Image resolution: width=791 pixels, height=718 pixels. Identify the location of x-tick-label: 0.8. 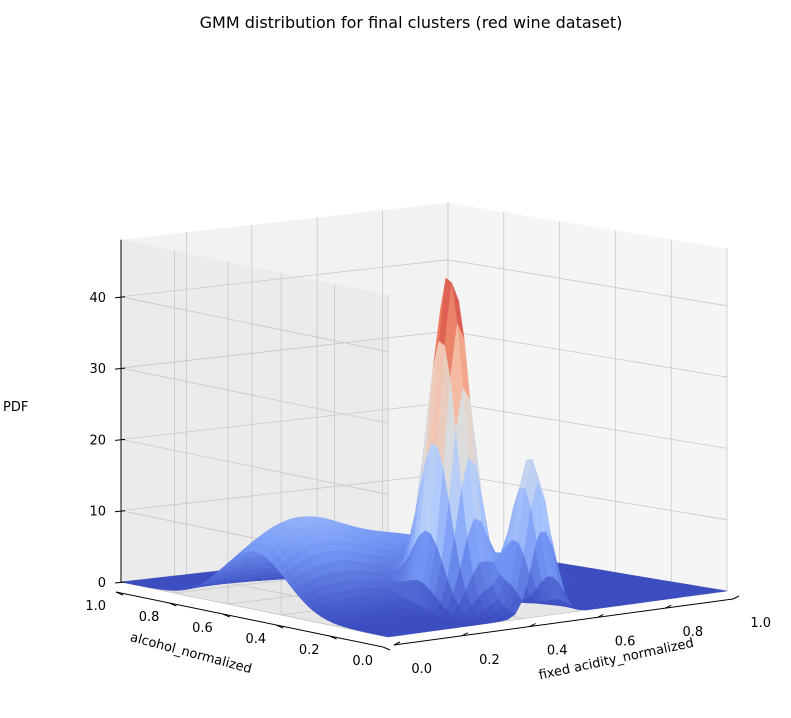
(693, 632).